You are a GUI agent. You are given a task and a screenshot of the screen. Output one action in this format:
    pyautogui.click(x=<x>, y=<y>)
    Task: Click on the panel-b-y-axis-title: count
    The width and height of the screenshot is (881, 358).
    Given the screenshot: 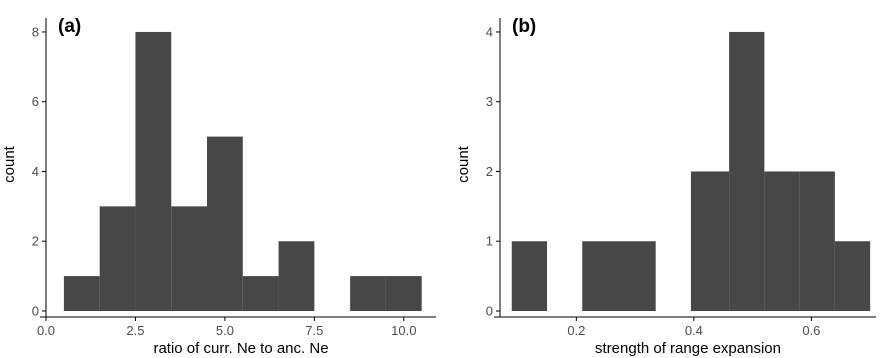 What is the action you would take?
    pyautogui.click(x=463, y=164)
    